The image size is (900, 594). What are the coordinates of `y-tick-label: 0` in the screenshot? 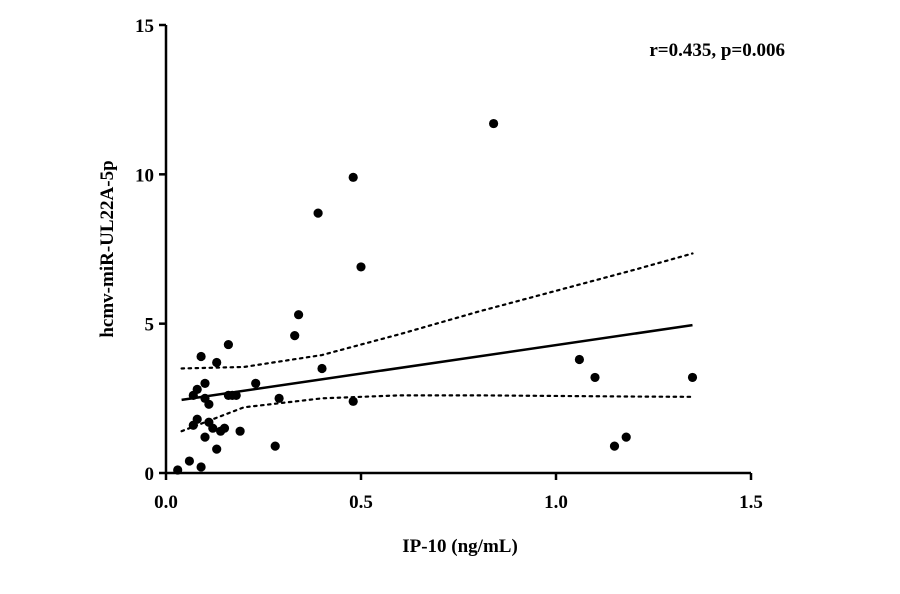 It's located at (150, 474).